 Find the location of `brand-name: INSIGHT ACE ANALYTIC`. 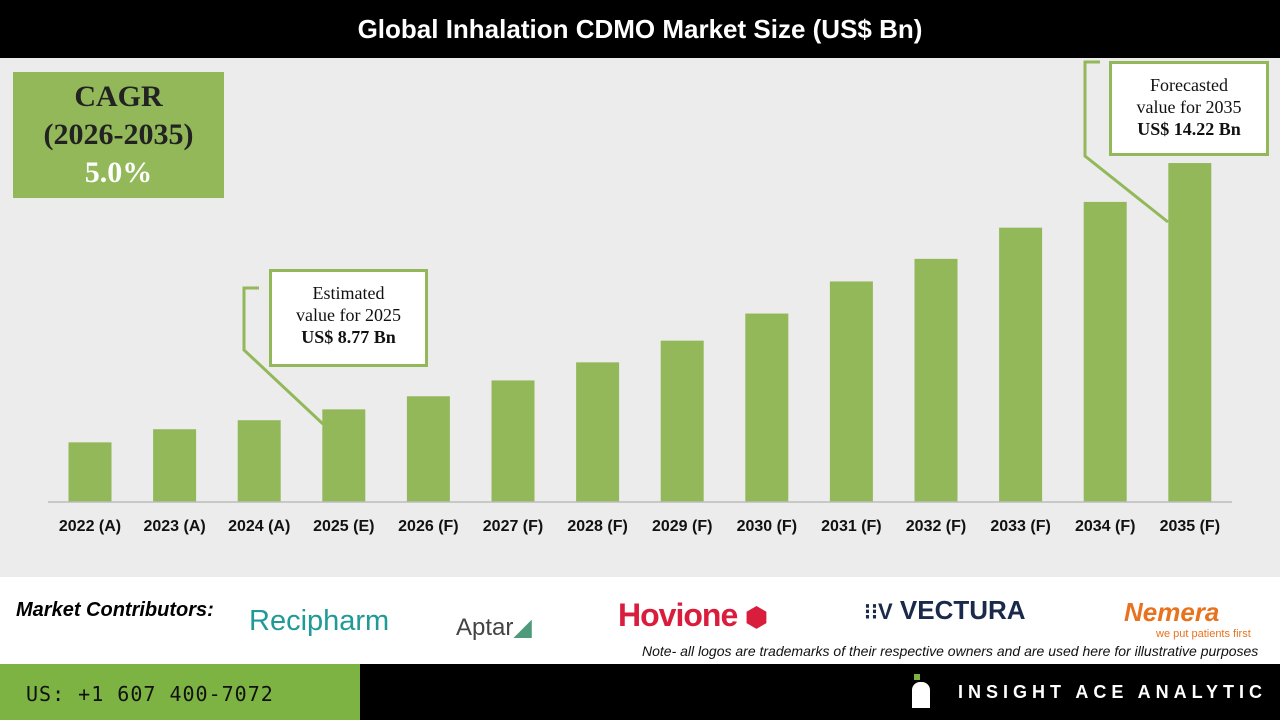

brand-name: INSIGHT ACE ANALYTIC is located at coordinates (1113, 692).